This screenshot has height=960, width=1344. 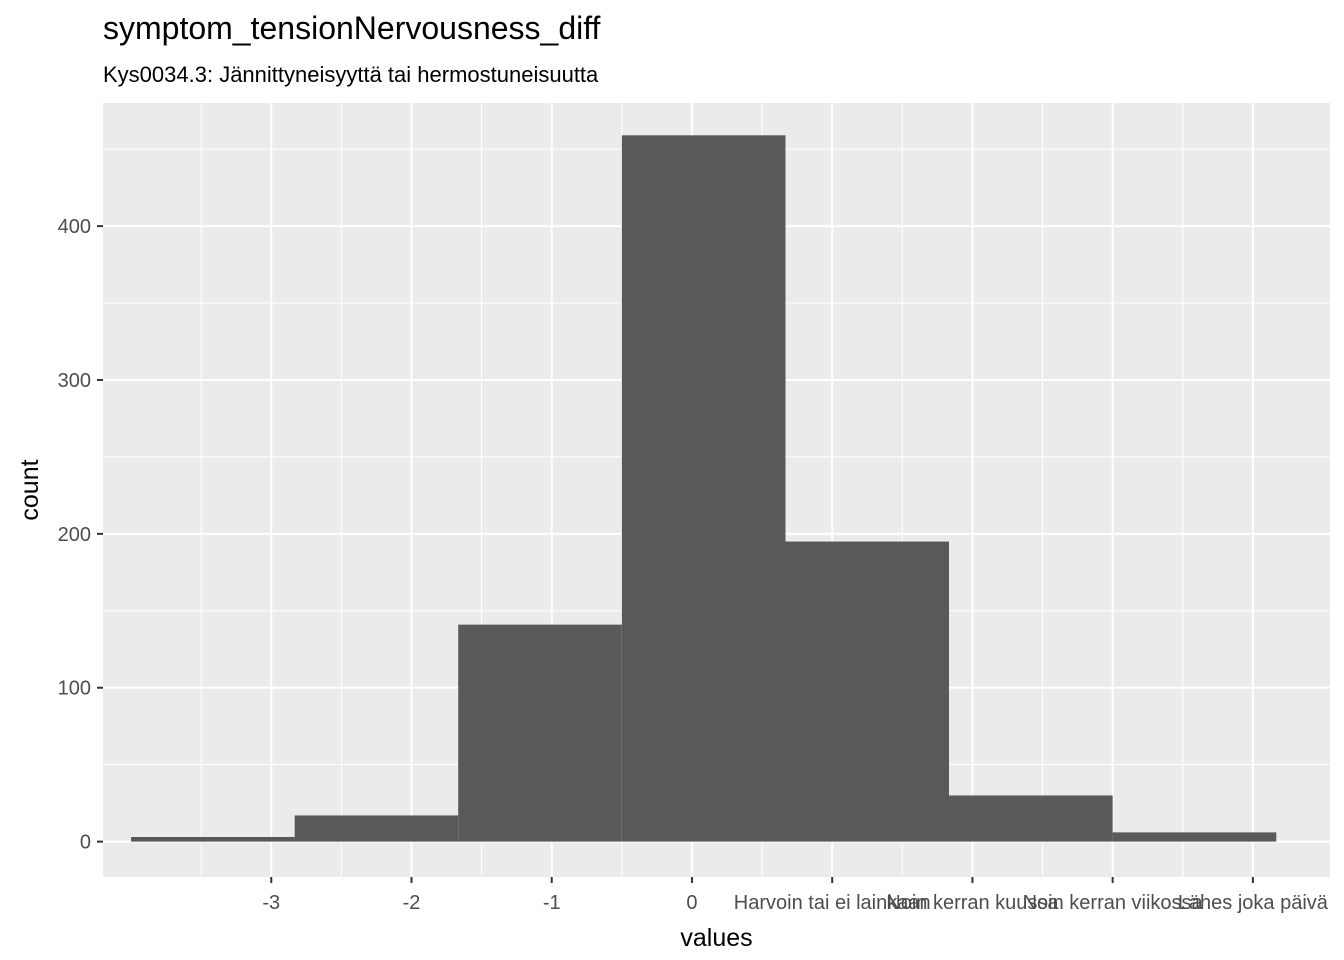 I want to click on x-tick-label: Lähes joka päivä, so click(x=1253, y=903).